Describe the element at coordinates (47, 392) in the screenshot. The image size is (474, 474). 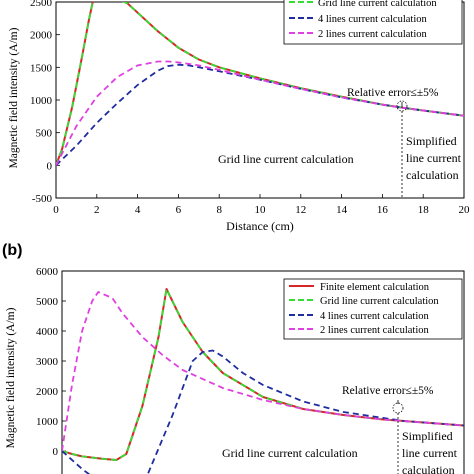
I see `y-tick-label-b: 2000` at that location.